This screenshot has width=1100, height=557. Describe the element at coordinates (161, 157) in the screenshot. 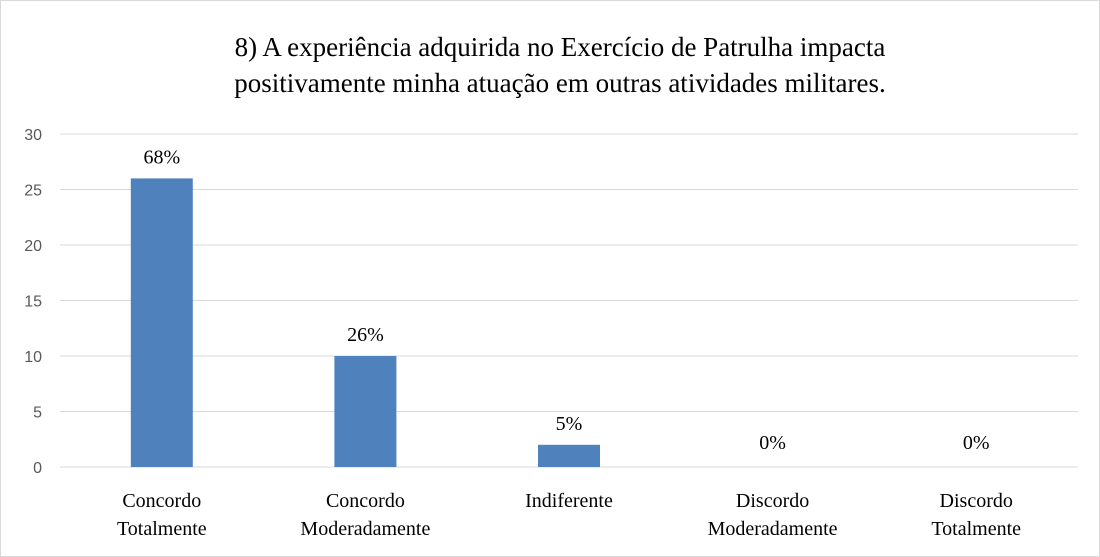

I see `data-label: 68%` at that location.